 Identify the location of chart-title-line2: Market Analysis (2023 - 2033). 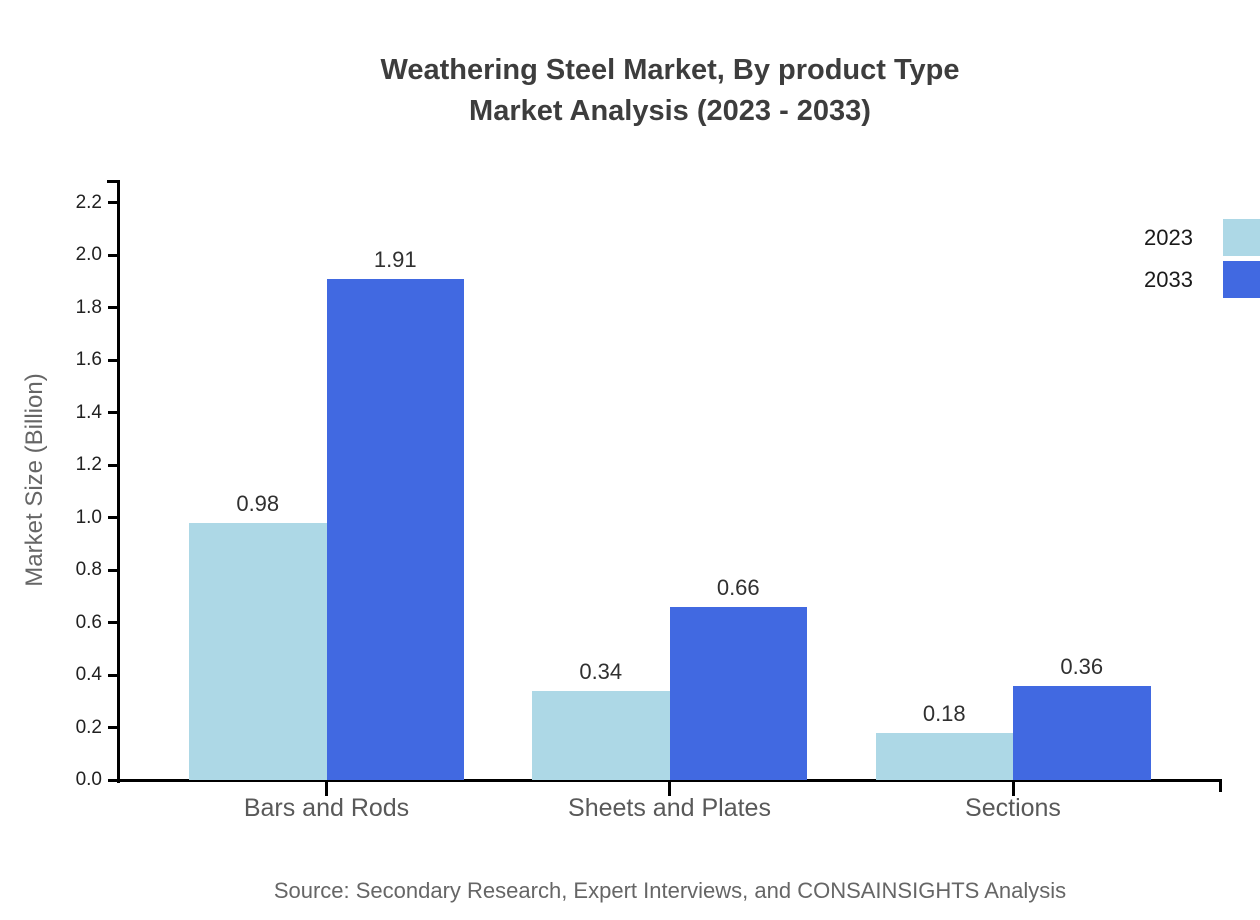
(670, 111).